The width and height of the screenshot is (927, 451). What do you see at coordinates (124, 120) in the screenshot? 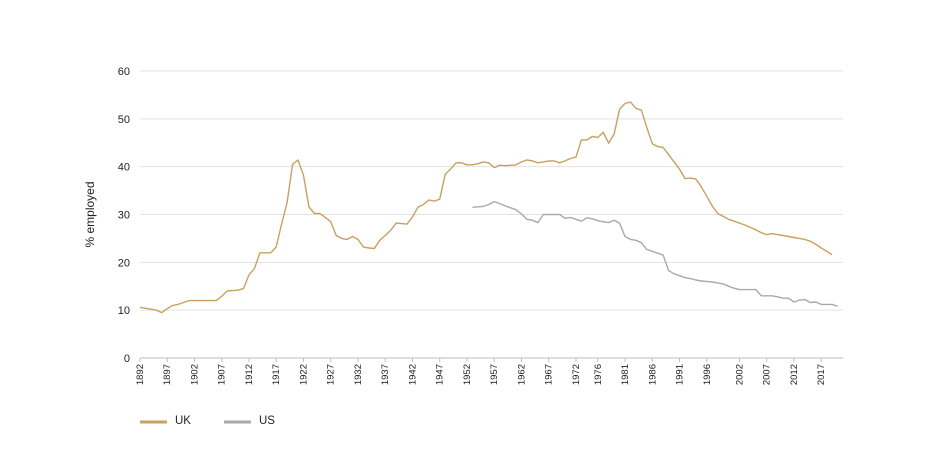
I see `y-tick-label: 50` at bounding box center [124, 120].